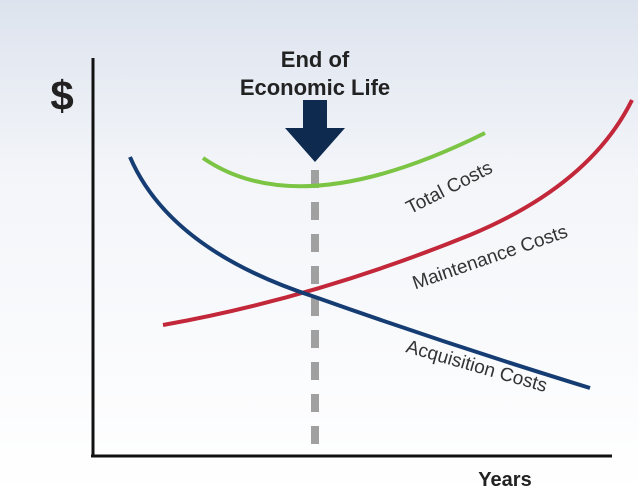  What do you see at coordinates (315, 87) in the screenshot?
I see `marker-label: Economic Life` at bounding box center [315, 87].